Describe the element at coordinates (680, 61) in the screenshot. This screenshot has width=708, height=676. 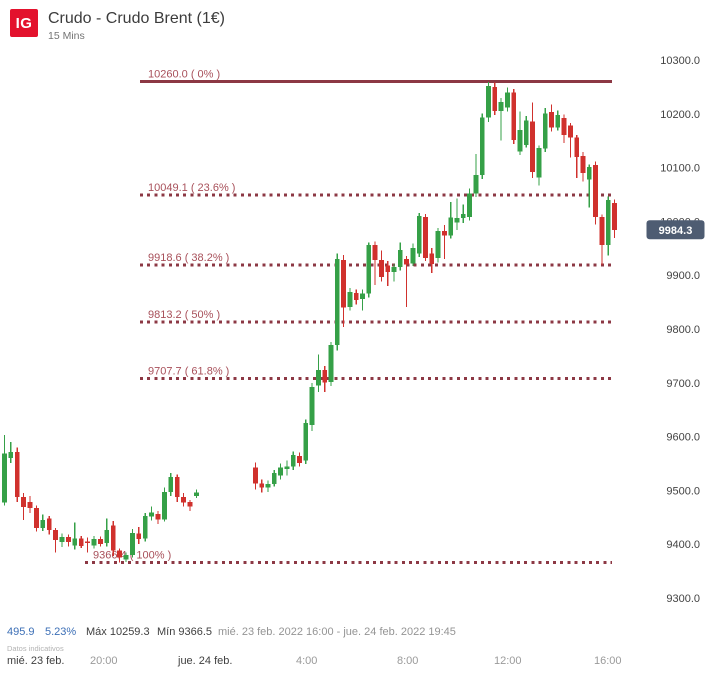
I see `y-axis-label: 10300.0` at that location.